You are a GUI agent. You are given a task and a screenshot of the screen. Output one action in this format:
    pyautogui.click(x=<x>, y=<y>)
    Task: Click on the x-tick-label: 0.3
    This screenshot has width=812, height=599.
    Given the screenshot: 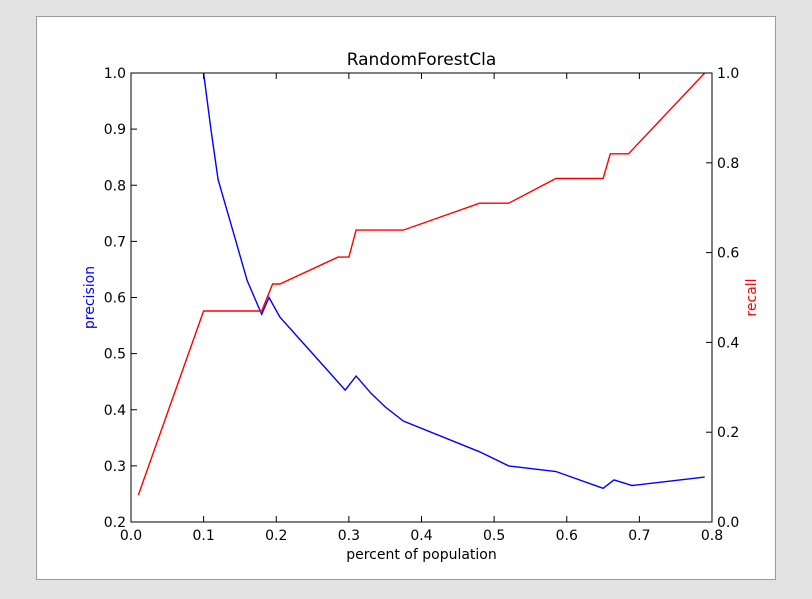 What is the action you would take?
    pyautogui.click(x=349, y=536)
    